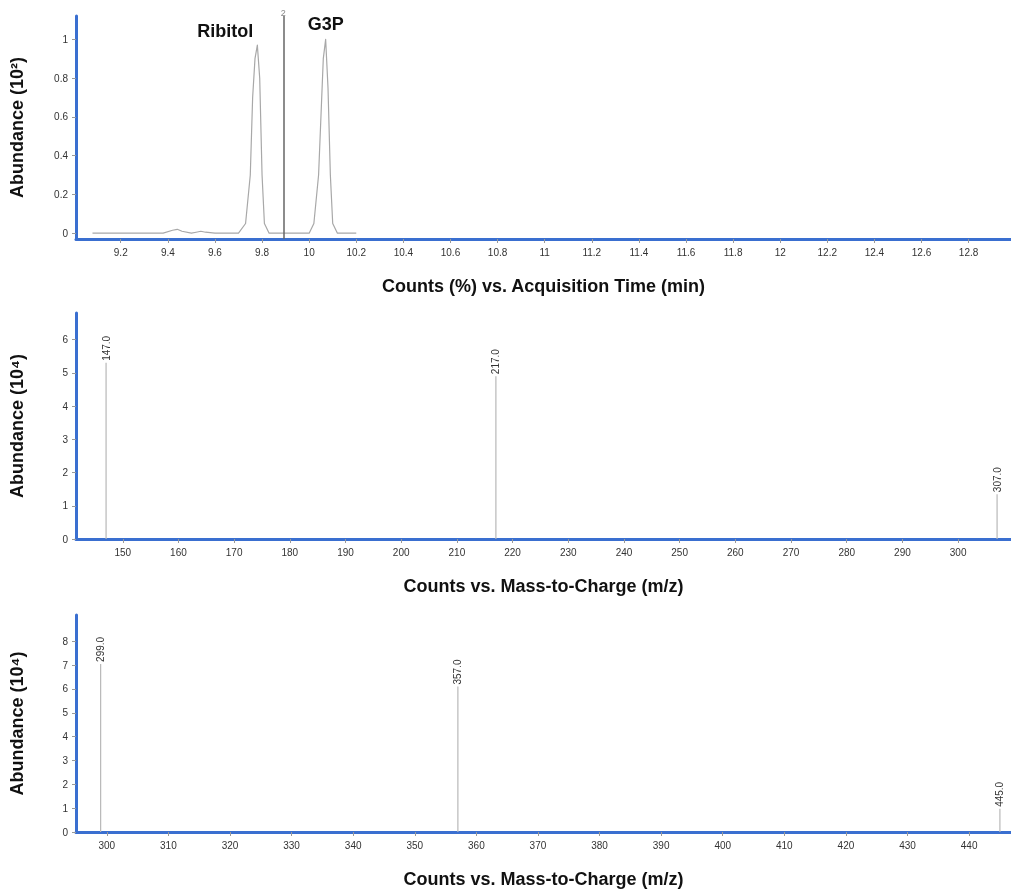  Describe the element at coordinates (780, 252) in the screenshot. I see `x-tick-label: 12` at that location.